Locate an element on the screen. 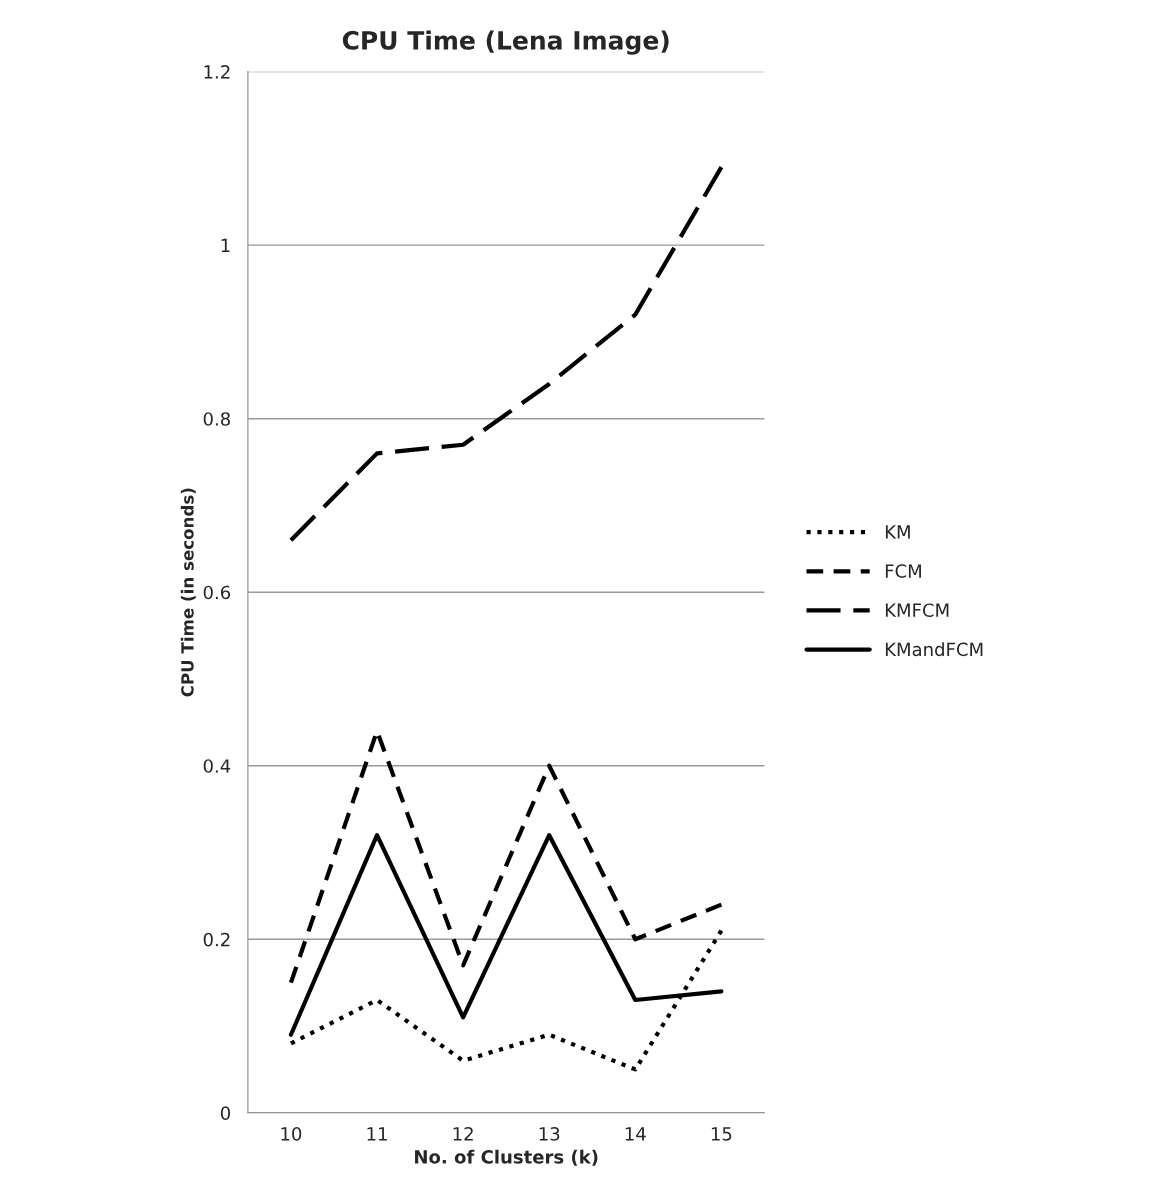  y-tick-label: 0.6 is located at coordinates (217, 592).